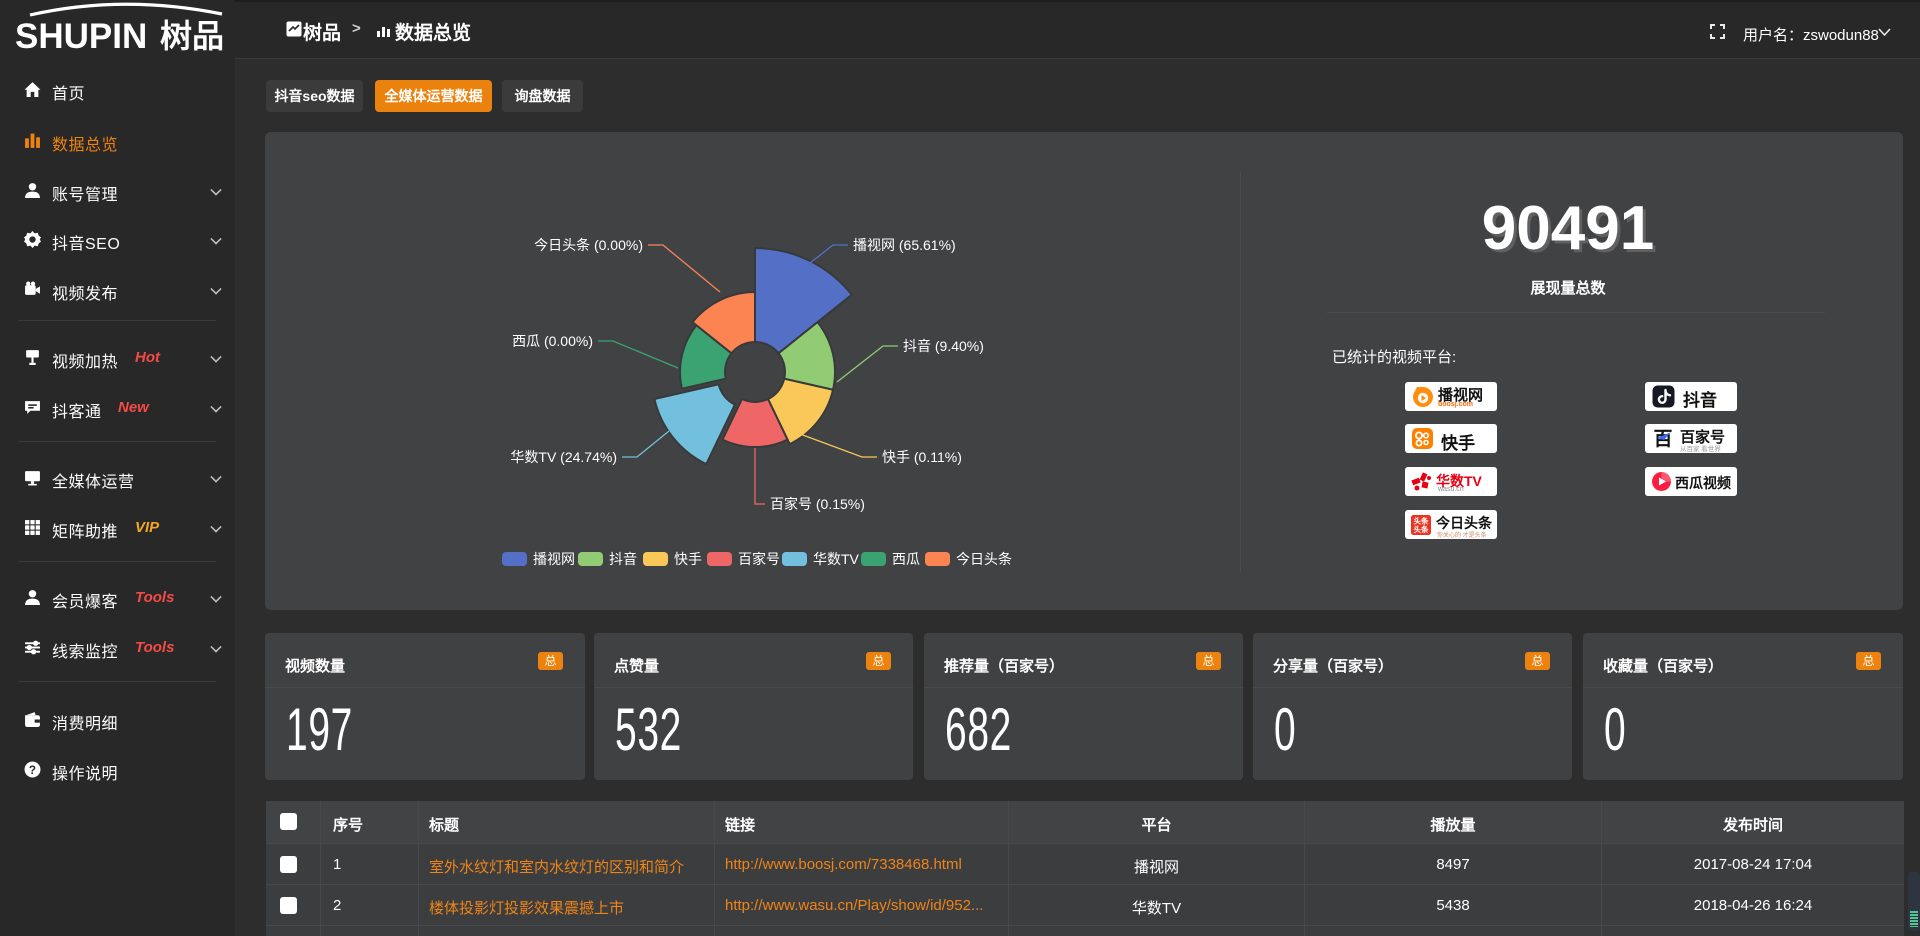 This screenshot has width=1920, height=936. Describe the element at coordinates (943, 346) in the screenshot. I see `svg-text: 抖音 (9.40%)` at that location.